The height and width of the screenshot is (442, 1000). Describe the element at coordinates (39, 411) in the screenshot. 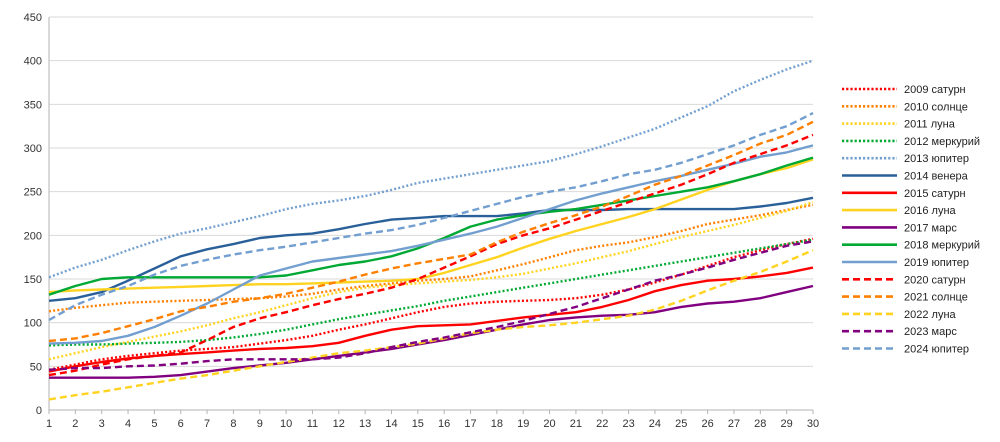

I see `y-tick-label: 0` at that location.